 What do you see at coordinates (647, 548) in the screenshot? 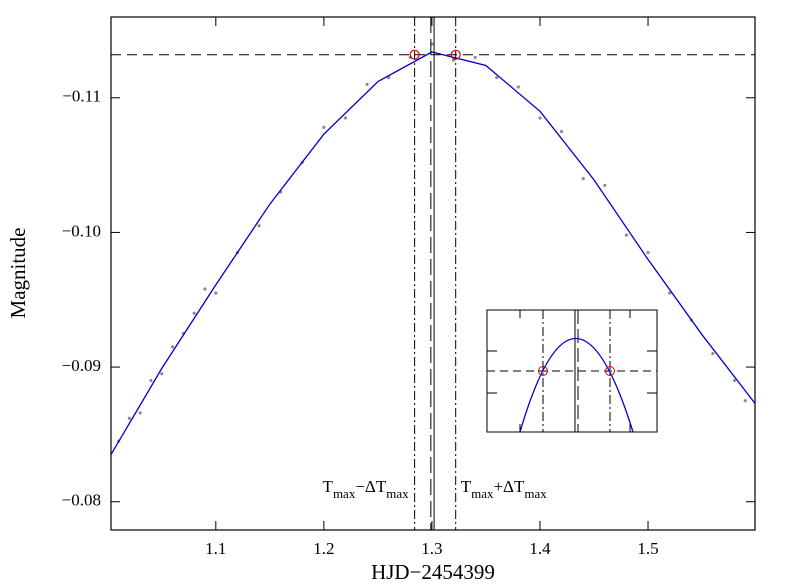
I see `x-tick-label: 1.5` at bounding box center [647, 548].